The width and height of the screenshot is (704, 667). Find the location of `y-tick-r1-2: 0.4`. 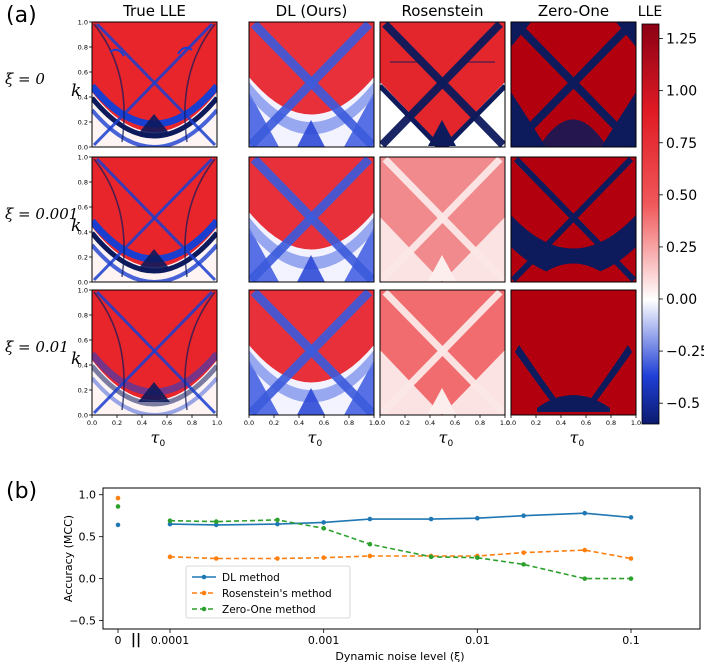

y-tick-r1-2: 0.4 is located at coordinates (83, 233).